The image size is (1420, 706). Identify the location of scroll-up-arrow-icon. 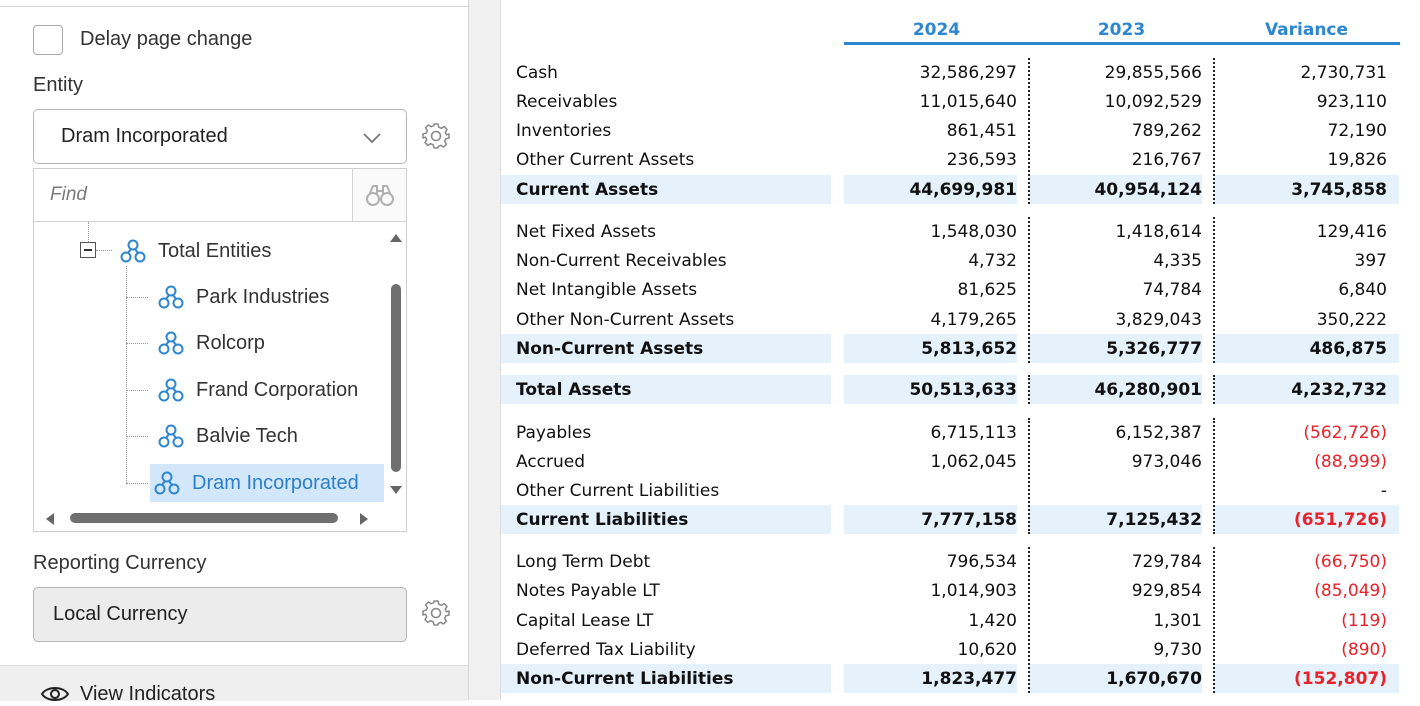
(396, 238).